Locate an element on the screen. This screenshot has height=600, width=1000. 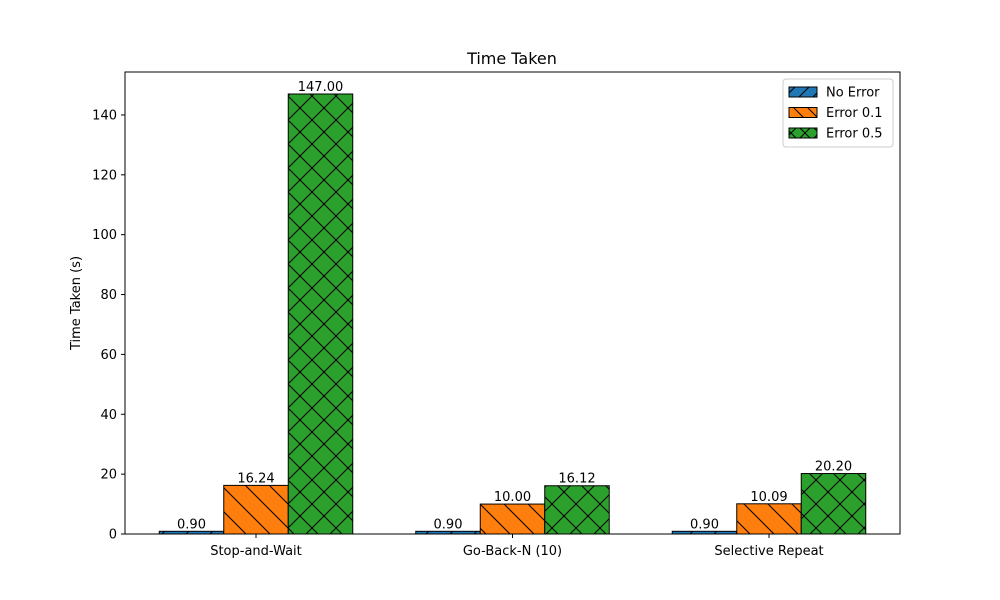
legend-label: Error 0.5 is located at coordinates (854, 134).